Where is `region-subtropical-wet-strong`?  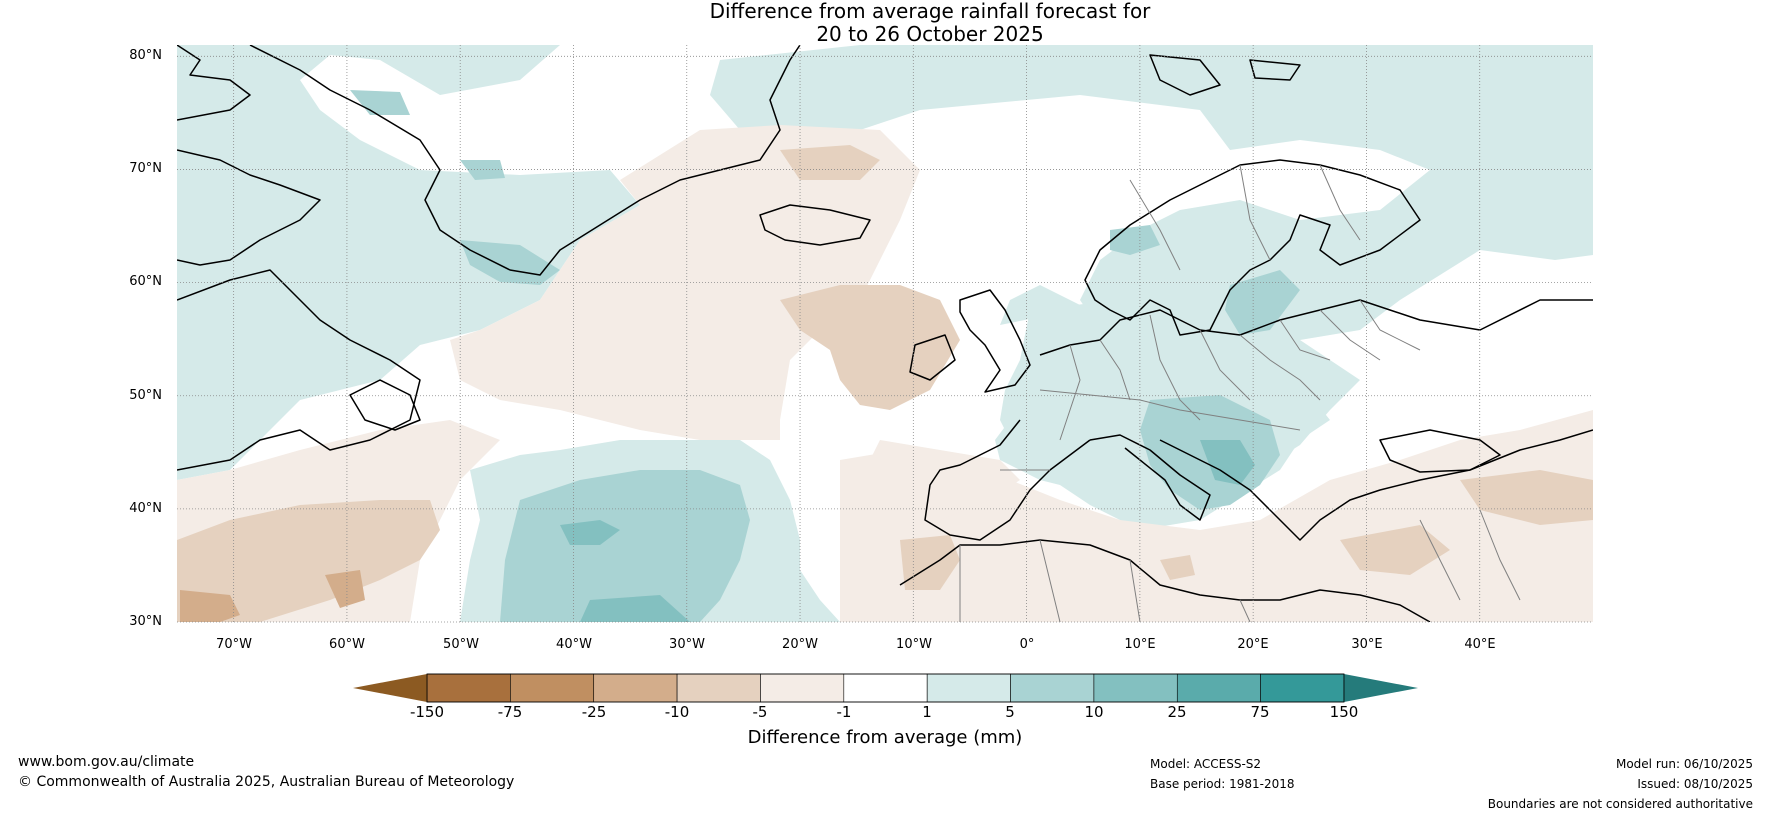 region-subtropical-wet-strong is located at coordinates (625, 571).